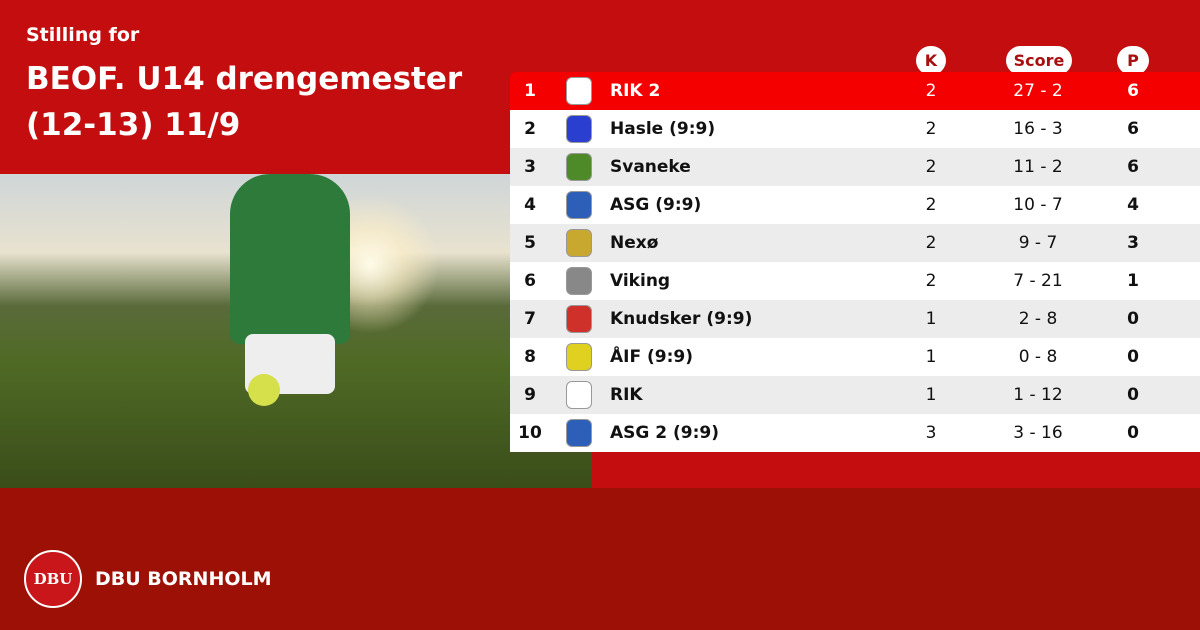 The width and height of the screenshot is (1200, 630). Describe the element at coordinates (183, 579) in the screenshot. I see `brand-name: DBU BORNHOLM` at that location.